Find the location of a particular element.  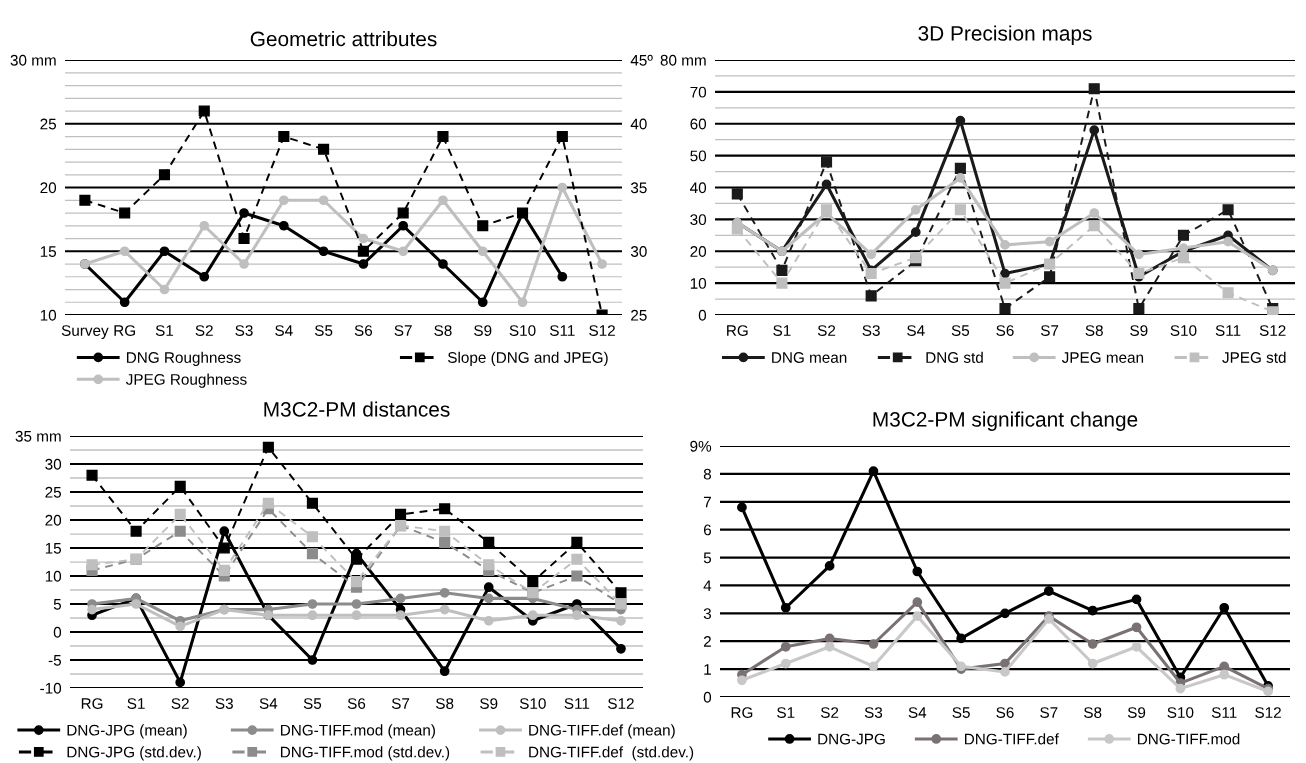

legend-label: DNG-TIFF.def (std.dev.) is located at coordinates (611, 753).